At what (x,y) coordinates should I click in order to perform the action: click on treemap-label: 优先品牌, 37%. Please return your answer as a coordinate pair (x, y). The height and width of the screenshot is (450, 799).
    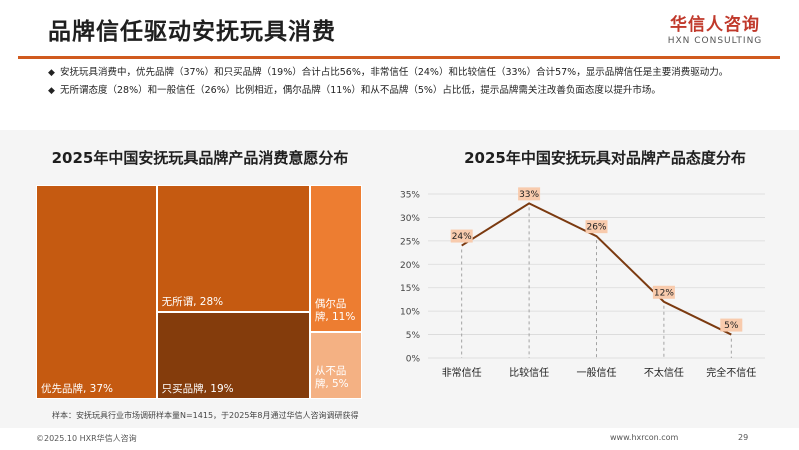
    Looking at the image, I should click on (77, 389).